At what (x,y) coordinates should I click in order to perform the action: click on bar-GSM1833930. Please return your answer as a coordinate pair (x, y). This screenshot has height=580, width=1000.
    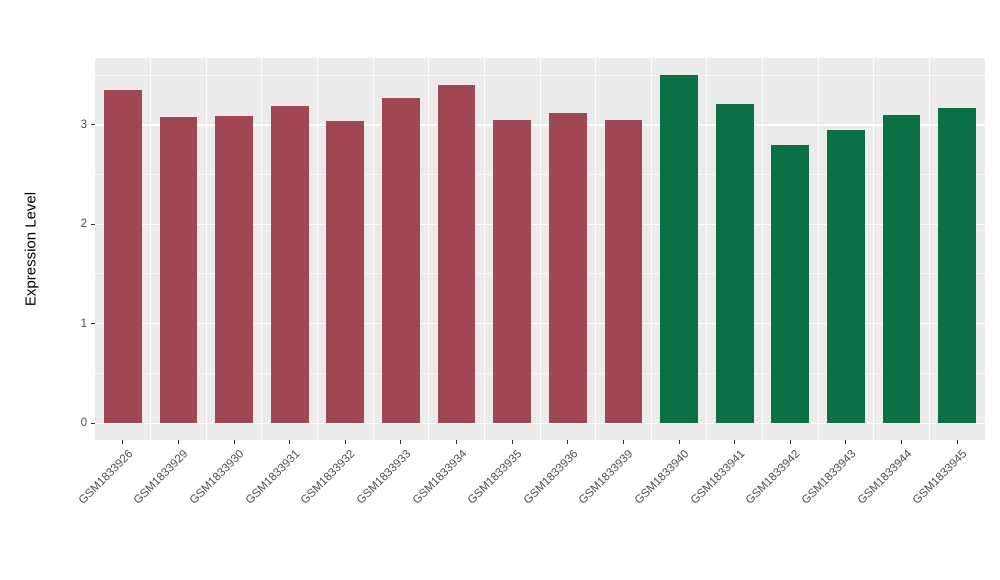
    Looking at the image, I should click on (234, 269).